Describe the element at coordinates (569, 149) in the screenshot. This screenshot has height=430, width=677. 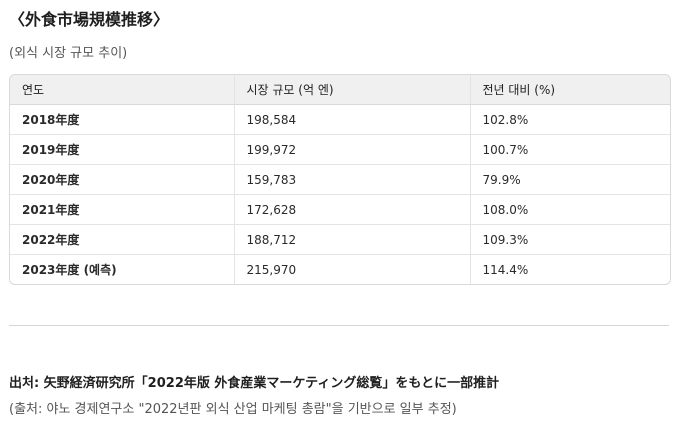
I see `cell-yoy-change: 100.7%` at that location.